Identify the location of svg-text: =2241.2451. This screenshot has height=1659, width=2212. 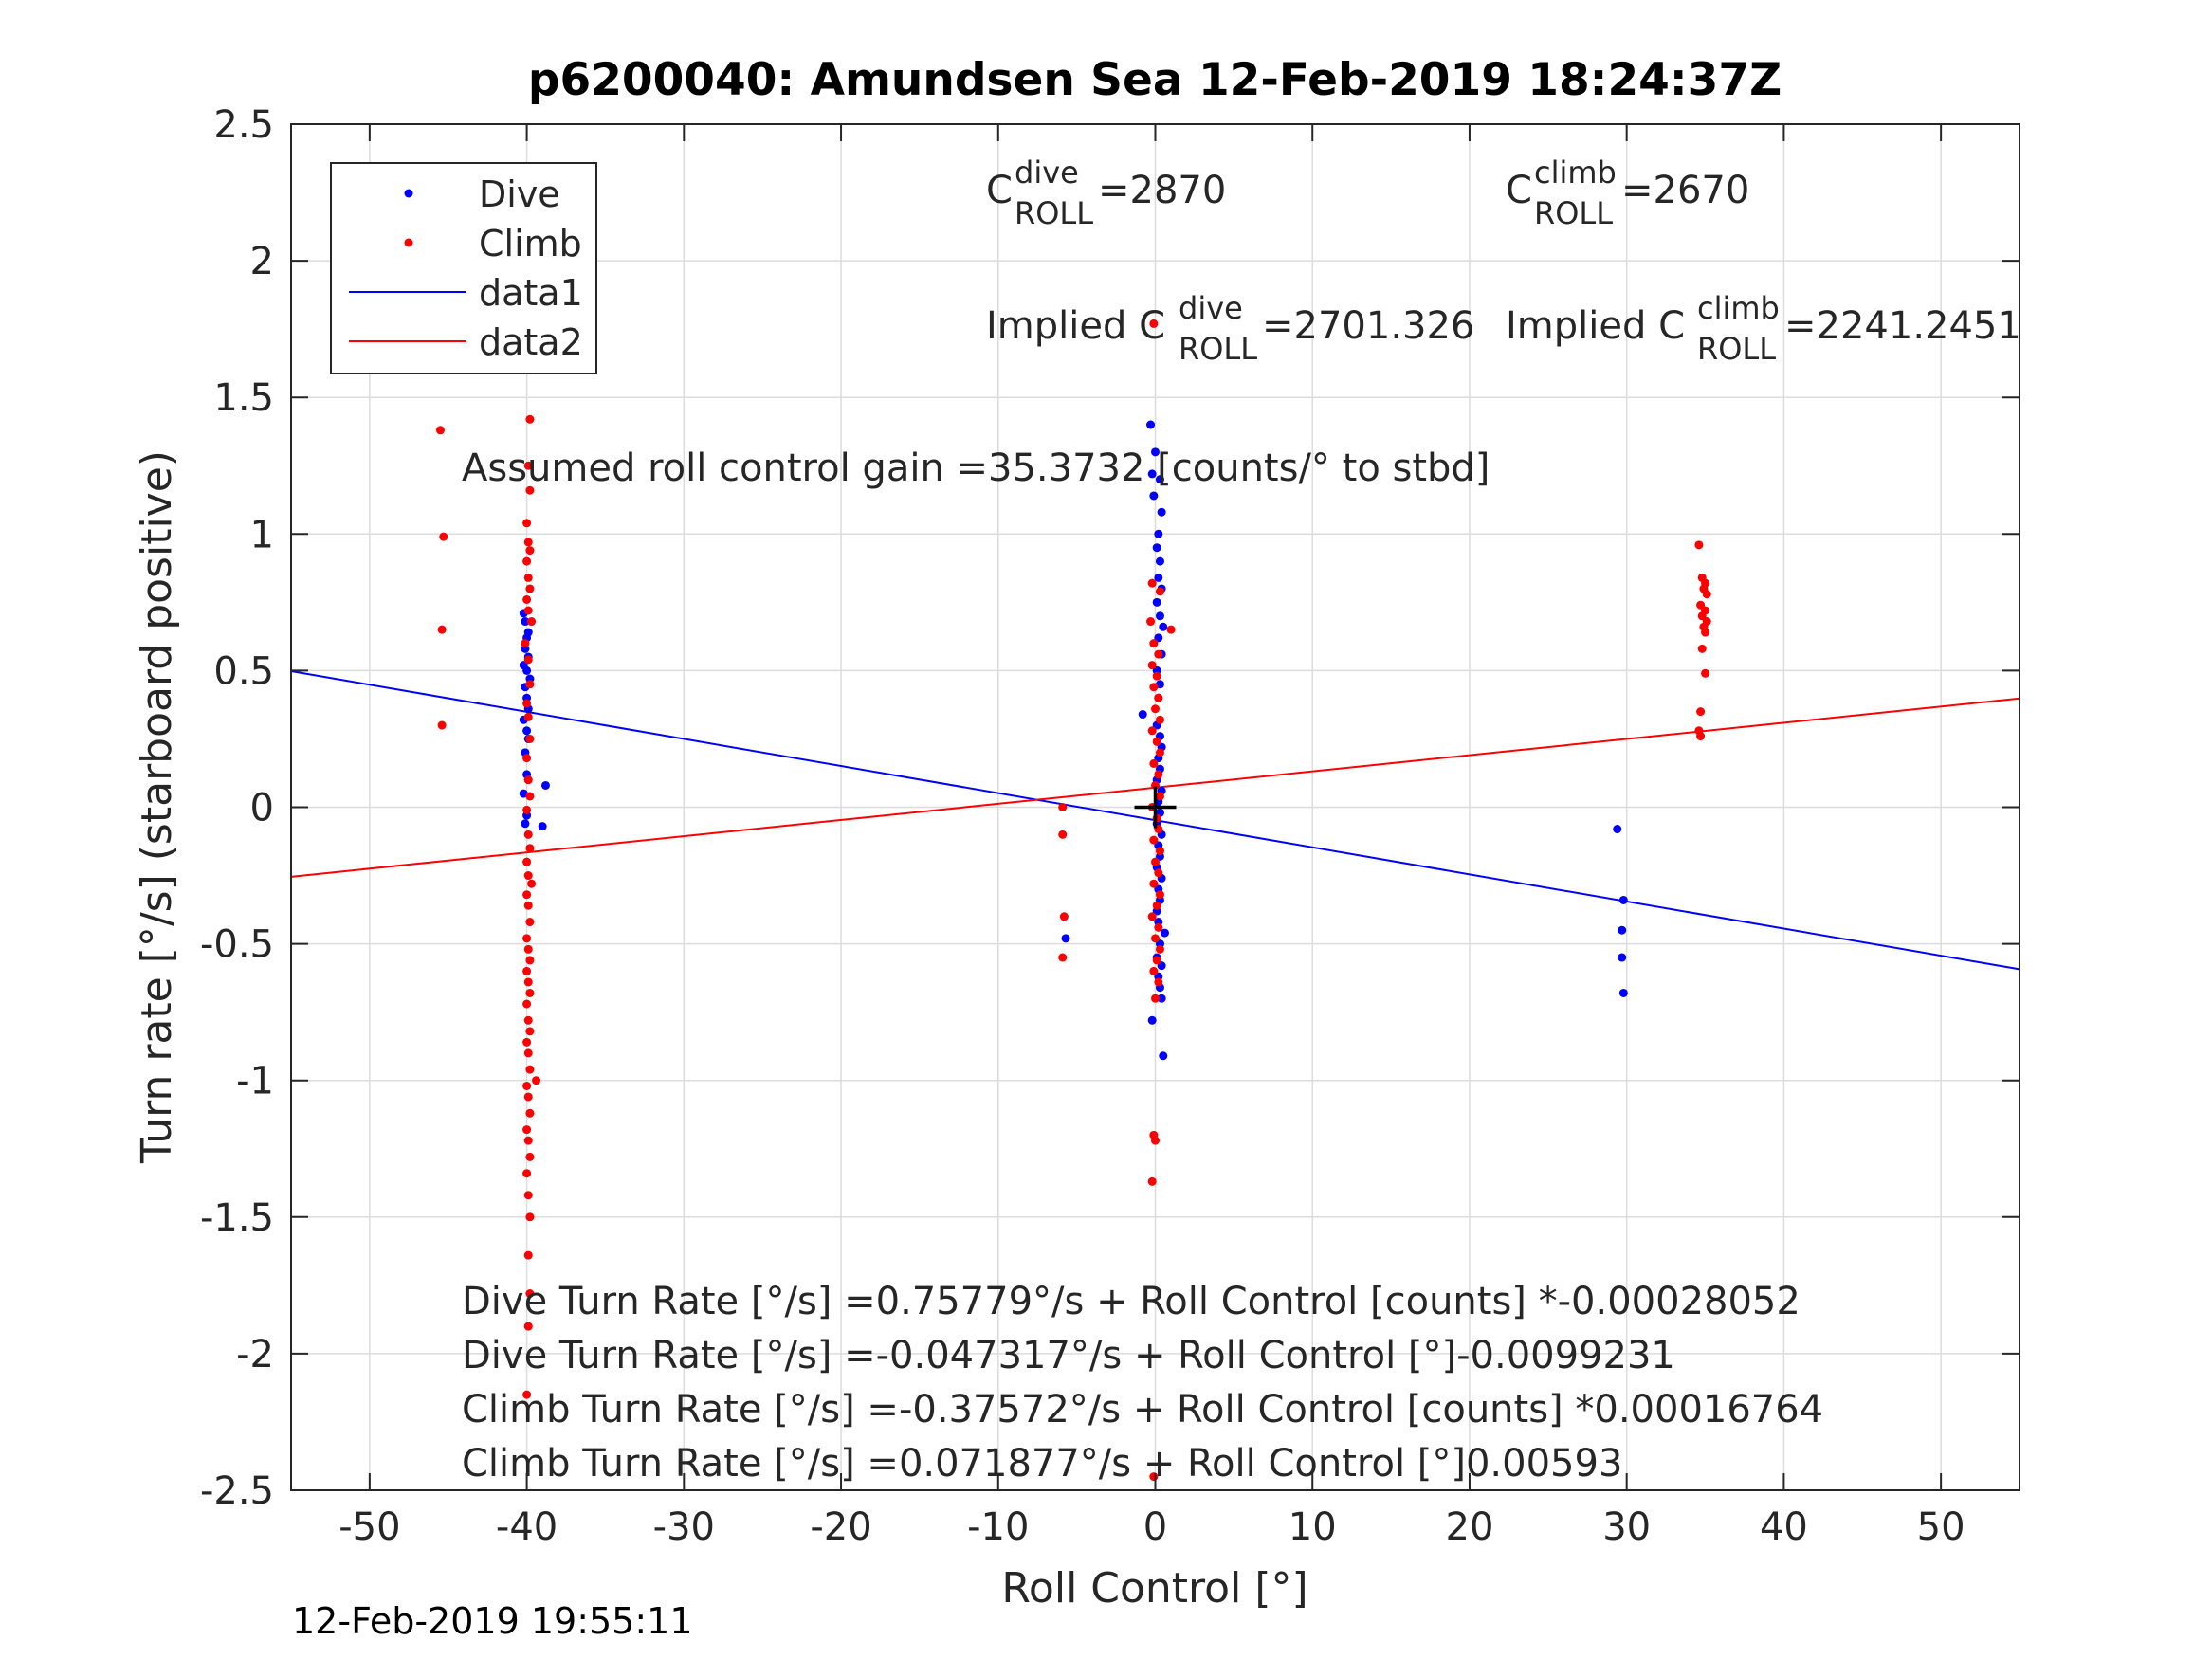
(1902, 326).